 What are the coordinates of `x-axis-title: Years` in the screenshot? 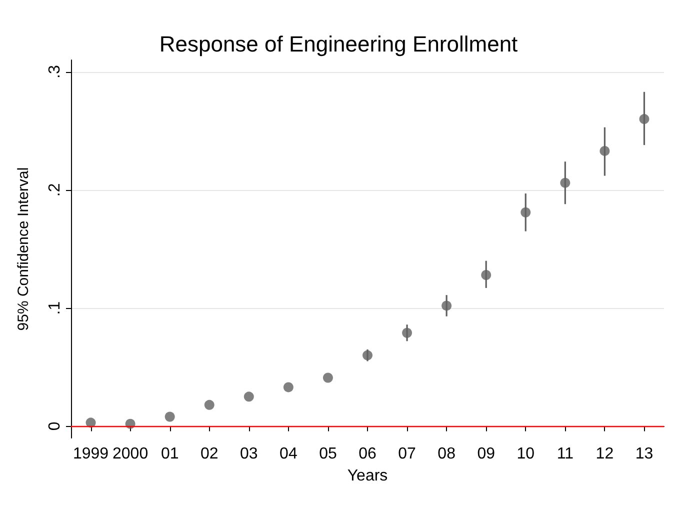 It's located at (367, 476).